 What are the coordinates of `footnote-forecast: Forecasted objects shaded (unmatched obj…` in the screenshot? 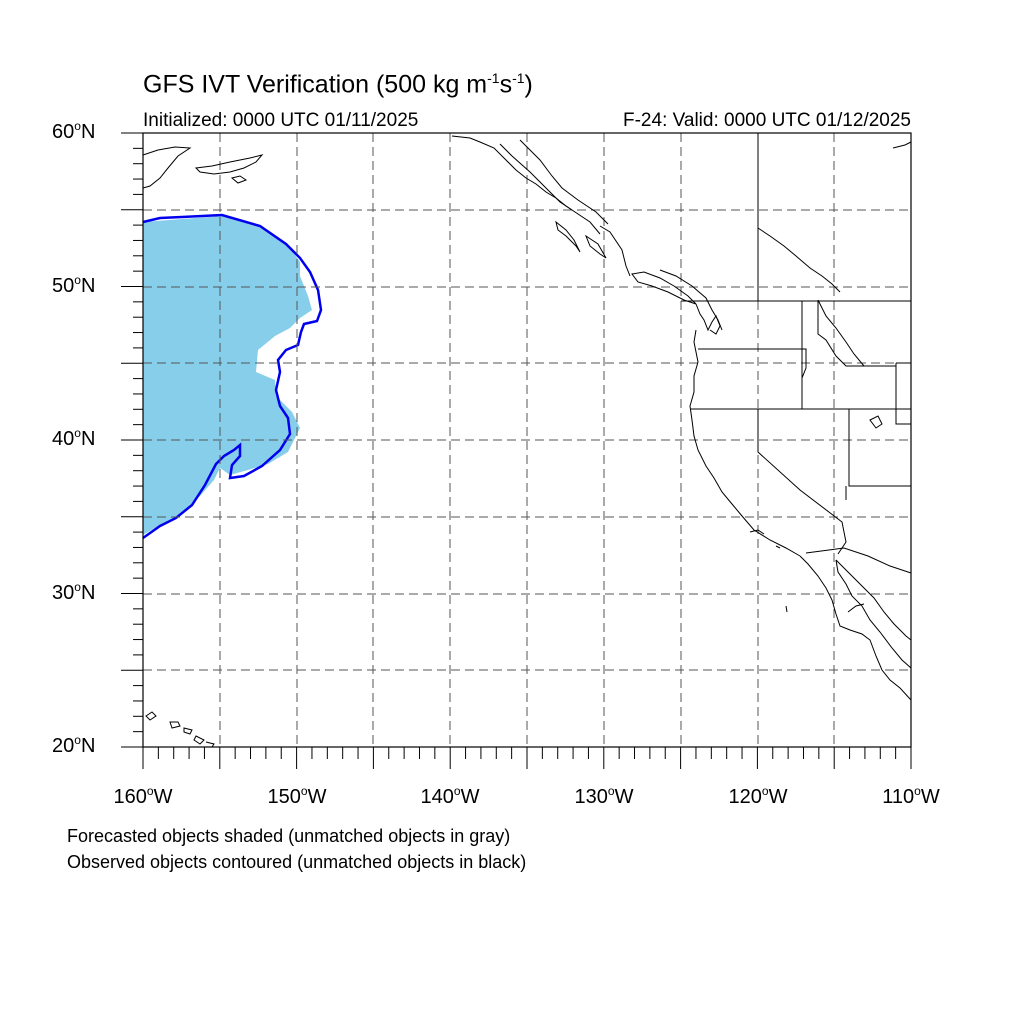 It's located at (289, 836).